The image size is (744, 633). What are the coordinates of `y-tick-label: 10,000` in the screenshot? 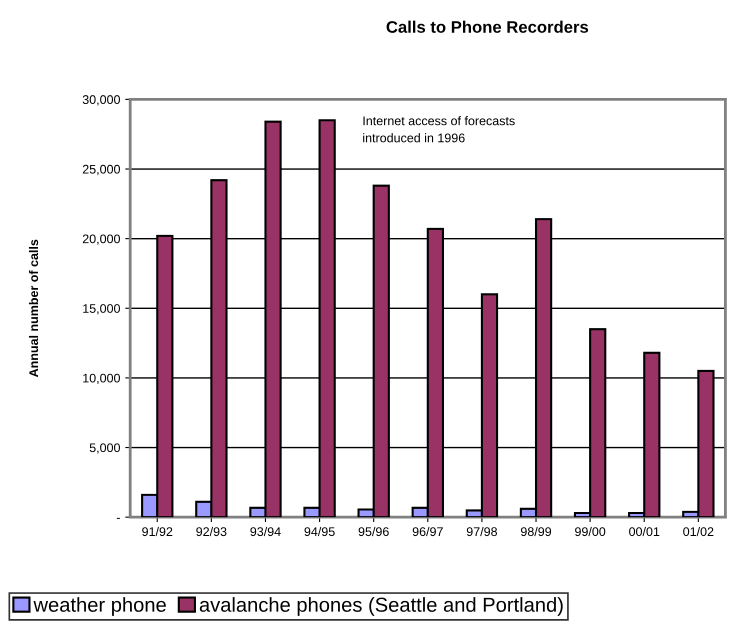 It's located at (101, 379).